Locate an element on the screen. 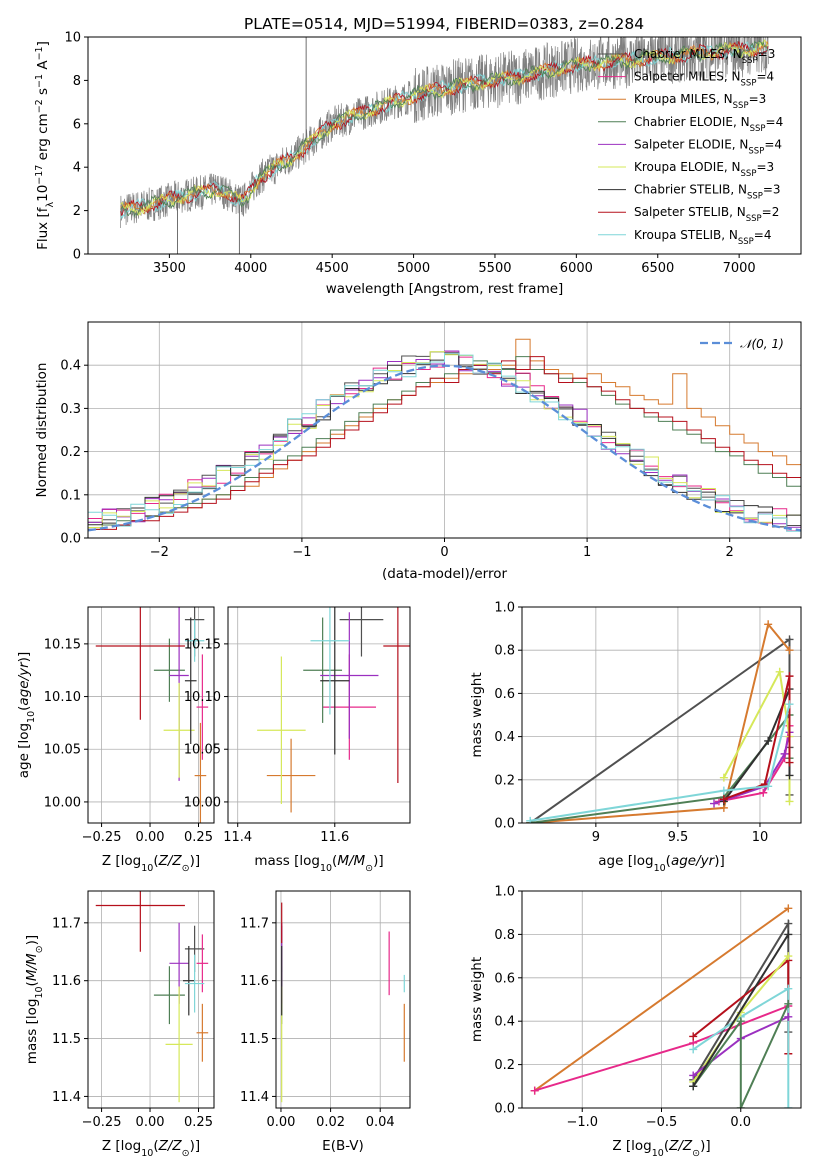  y-axis-label: age [log10(age/yr)] is located at coordinates (26, 715).